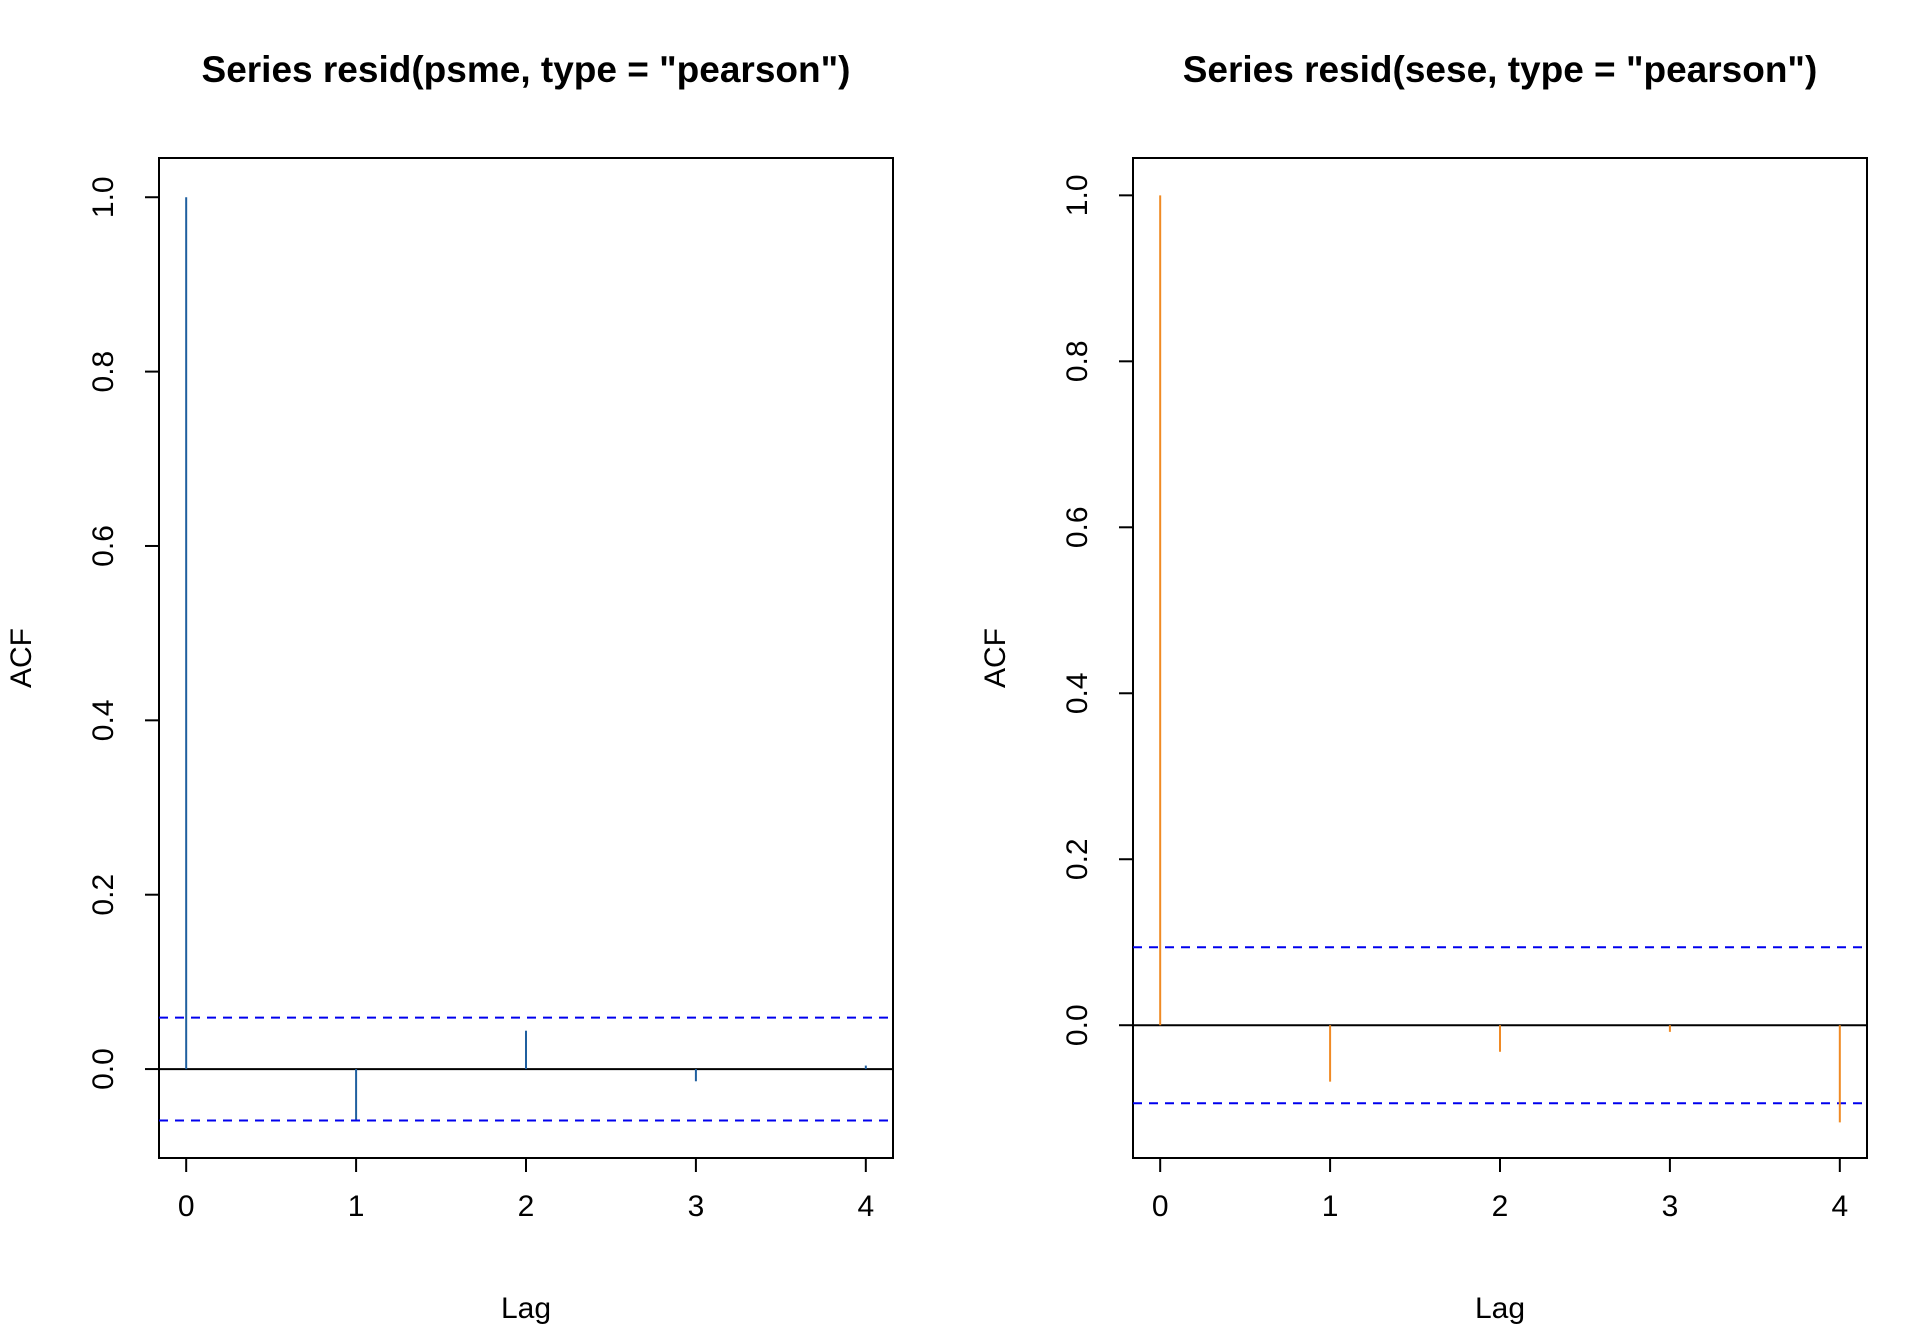 The image size is (1920, 1344). What do you see at coordinates (1500, 69) in the screenshot?
I see `chart-title: Series resid(sese, type = "pearson")` at bounding box center [1500, 69].